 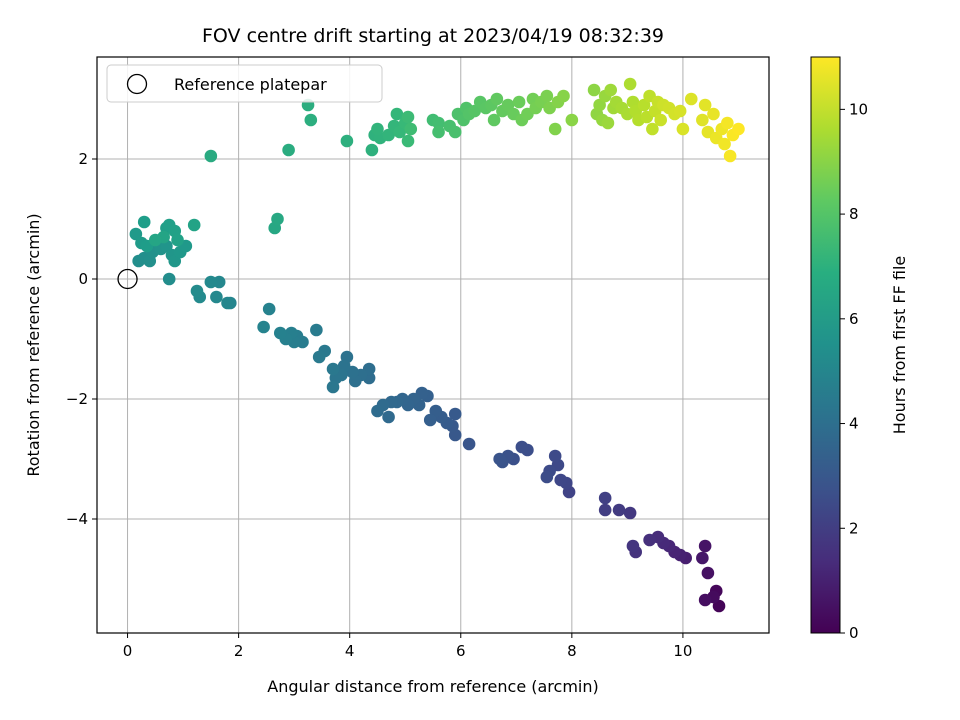 I want to click on x-tick-label: 8, so click(x=572, y=651).